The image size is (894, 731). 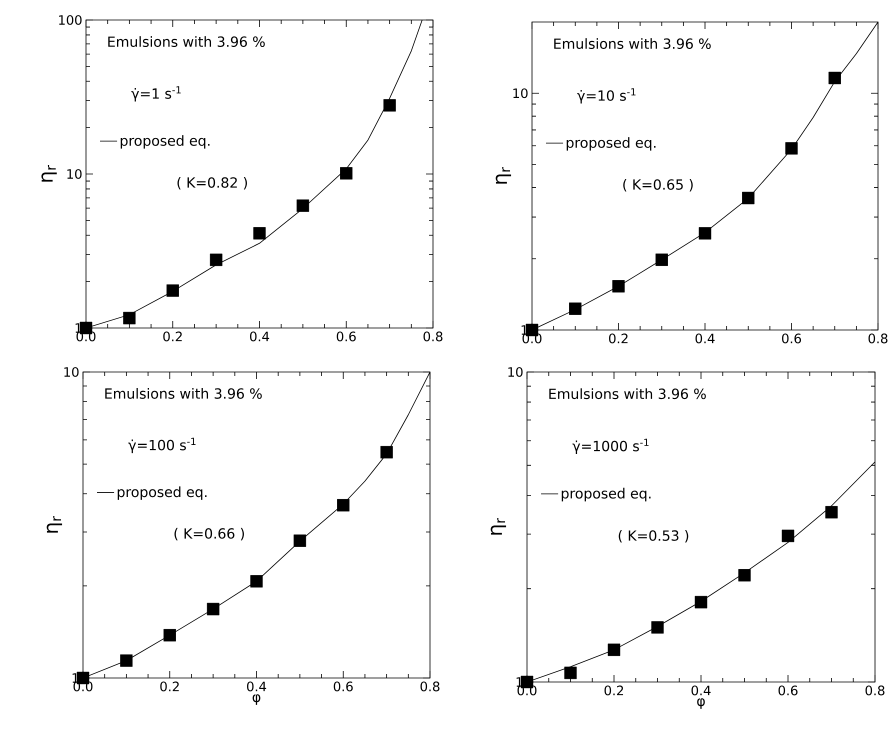 What do you see at coordinates (212, 183) in the screenshot?
I see `annotation: ( K=0.82 )` at bounding box center [212, 183].